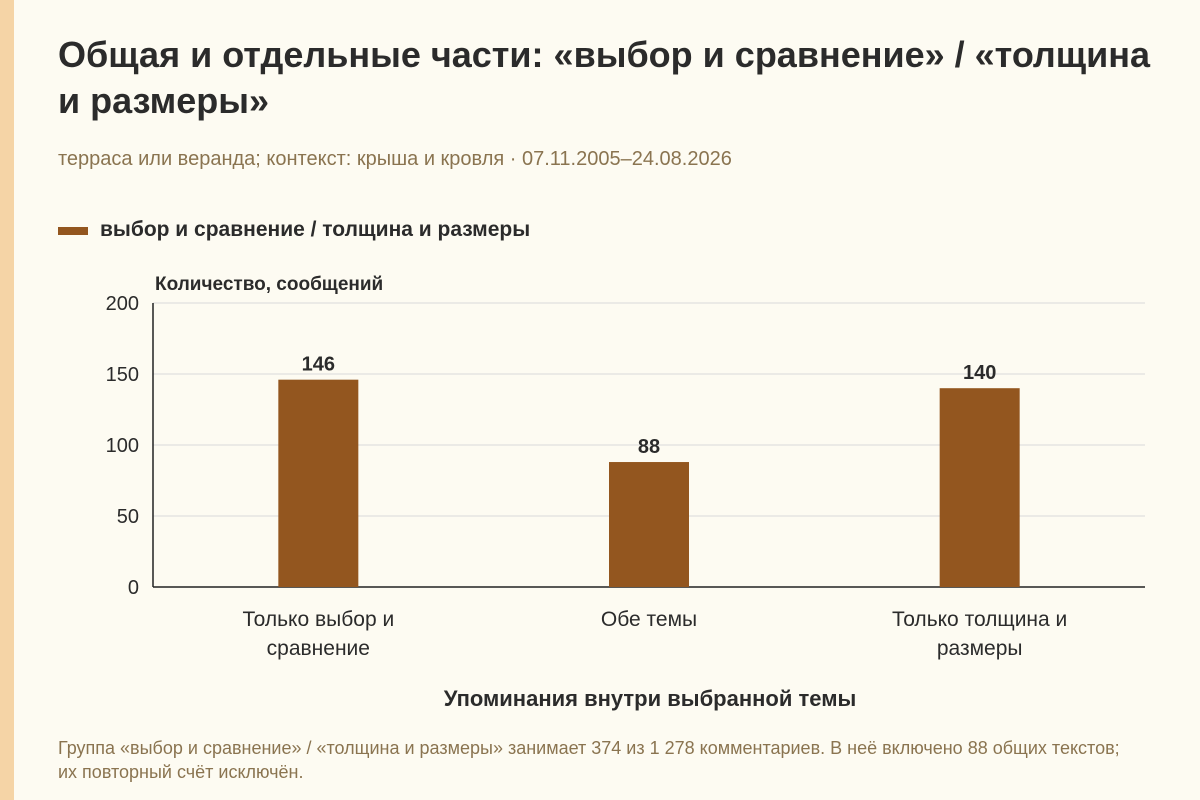  Describe the element at coordinates (122, 375) in the screenshot. I see `y-tick-label: 150` at that location.